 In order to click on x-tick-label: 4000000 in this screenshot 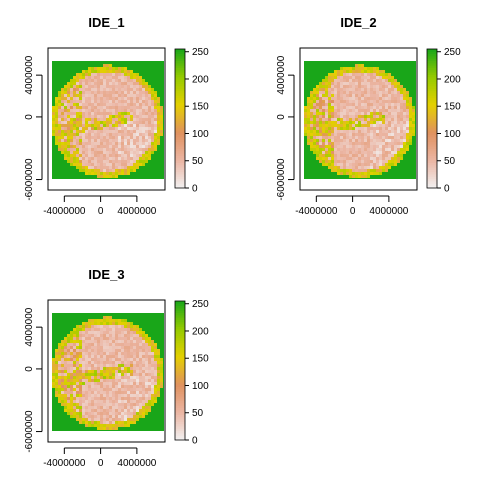, I will do `click(388, 211)`.